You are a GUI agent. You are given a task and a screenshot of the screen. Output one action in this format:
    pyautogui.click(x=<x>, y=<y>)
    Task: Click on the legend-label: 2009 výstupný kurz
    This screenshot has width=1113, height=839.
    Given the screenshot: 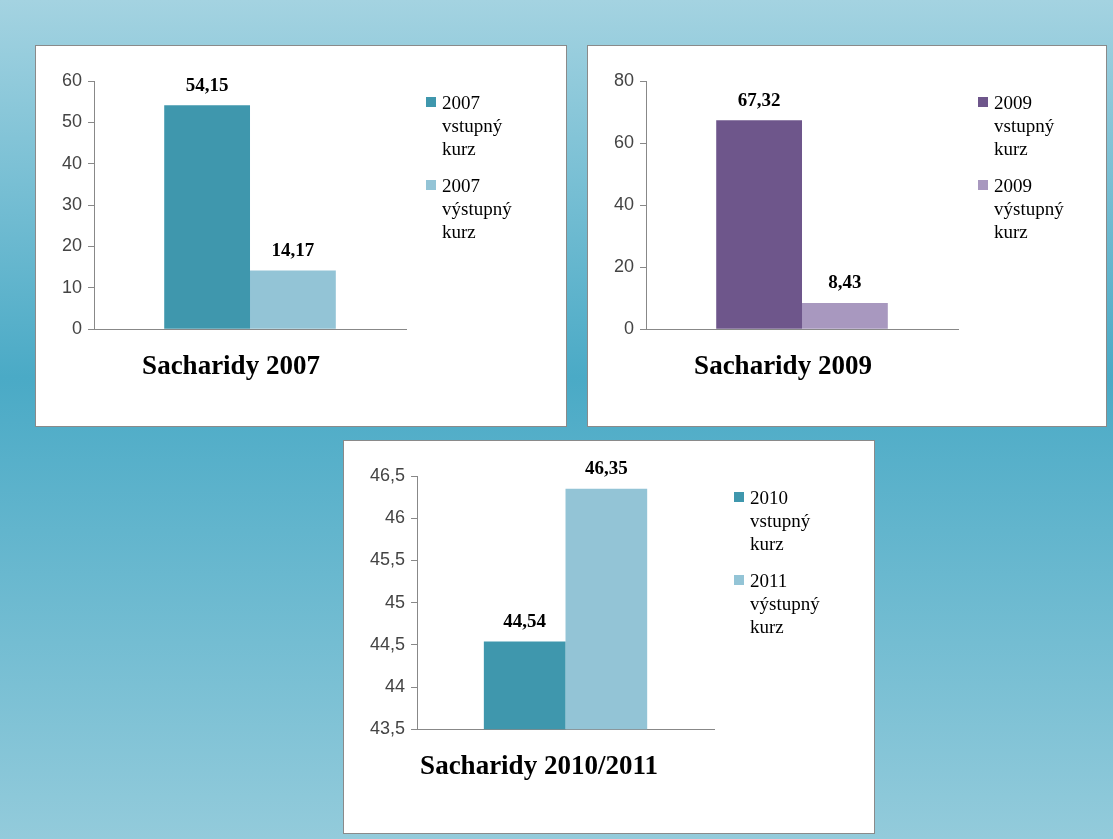 What is the action you would take?
    pyautogui.click(x=1029, y=208)
    